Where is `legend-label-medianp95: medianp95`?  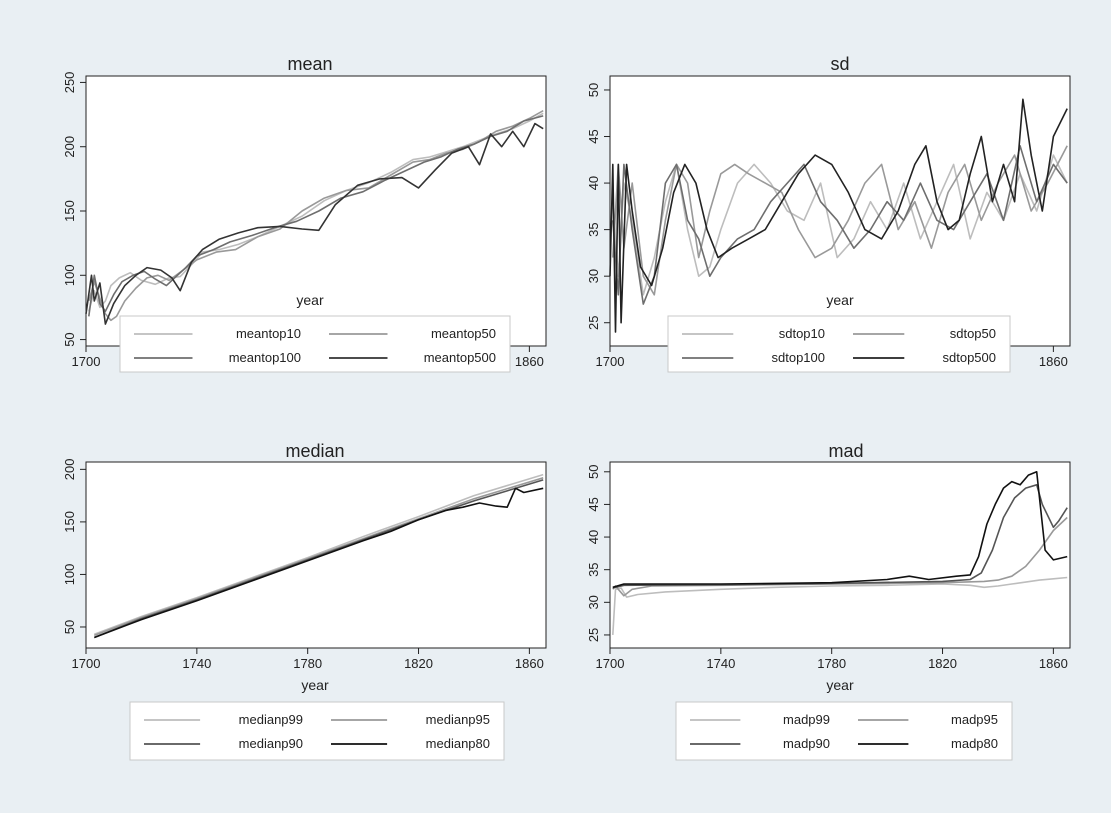
legend-label-medianp95: medianp95 is located at coordinates (458, 719).